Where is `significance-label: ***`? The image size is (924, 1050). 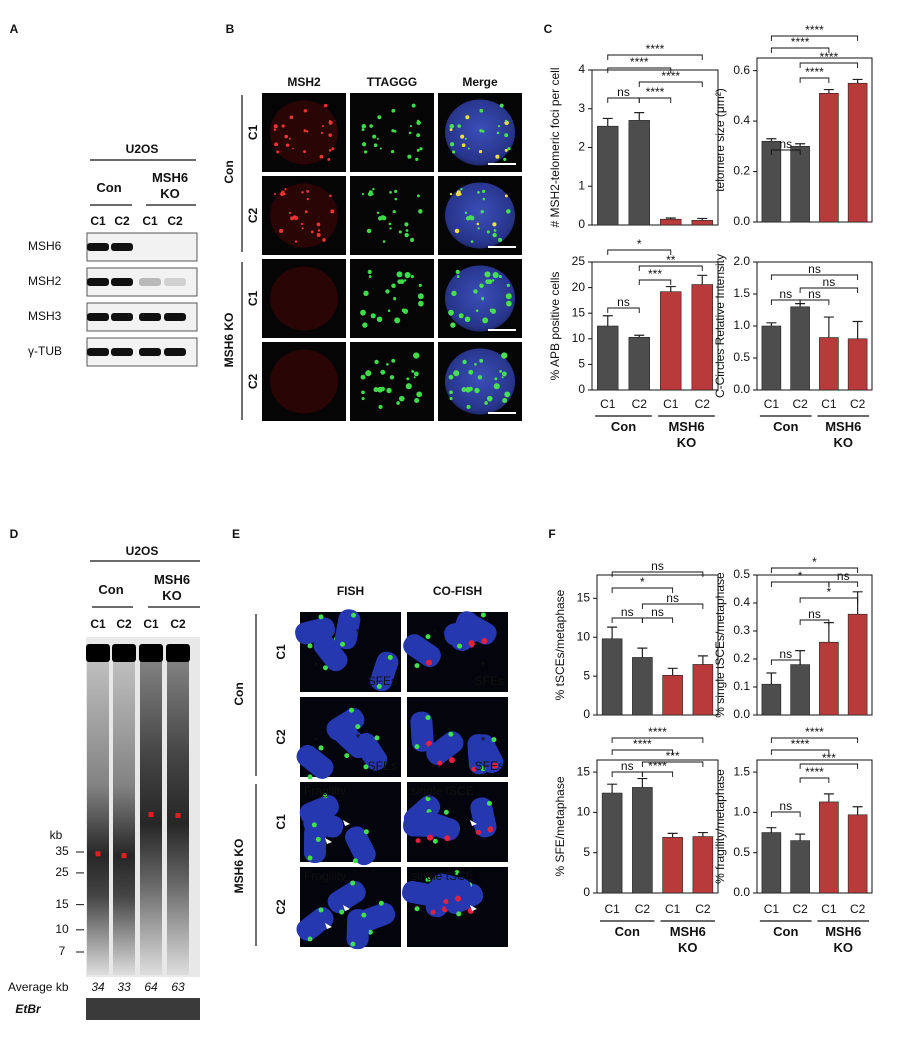 significance-label: *** is located at coordinates (829, 758).